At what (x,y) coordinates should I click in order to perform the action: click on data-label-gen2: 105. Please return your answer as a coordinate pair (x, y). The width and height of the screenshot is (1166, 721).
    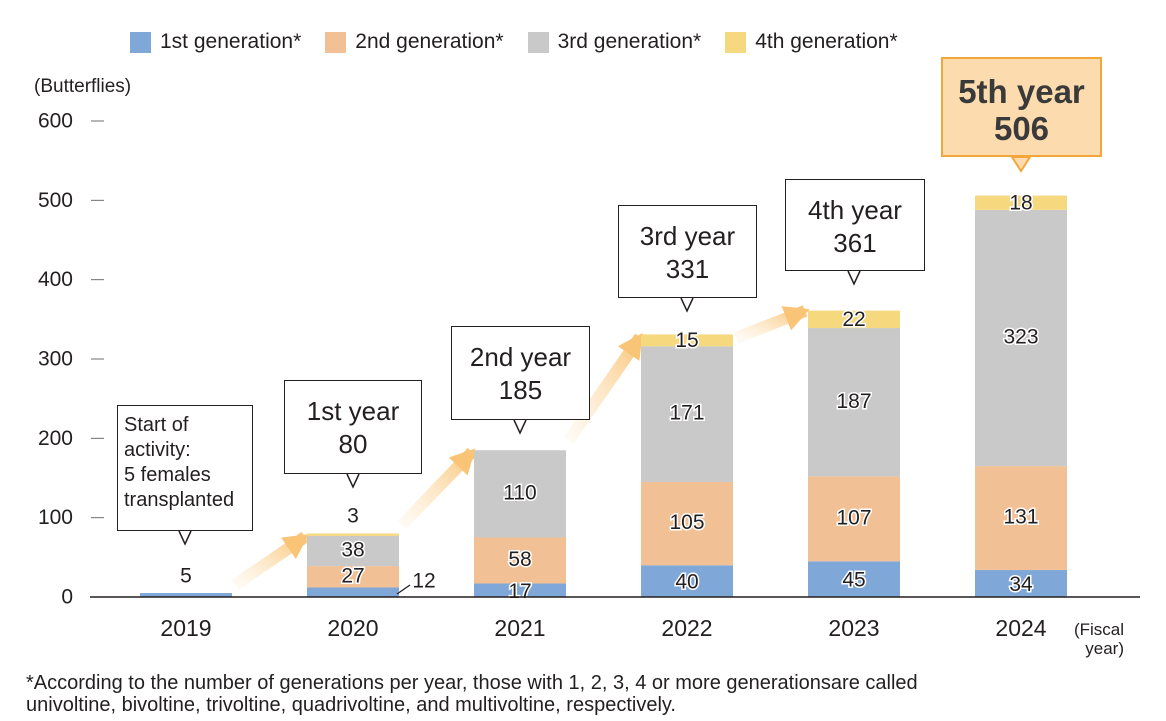
    Looking at the image, I should click on (686, 522).